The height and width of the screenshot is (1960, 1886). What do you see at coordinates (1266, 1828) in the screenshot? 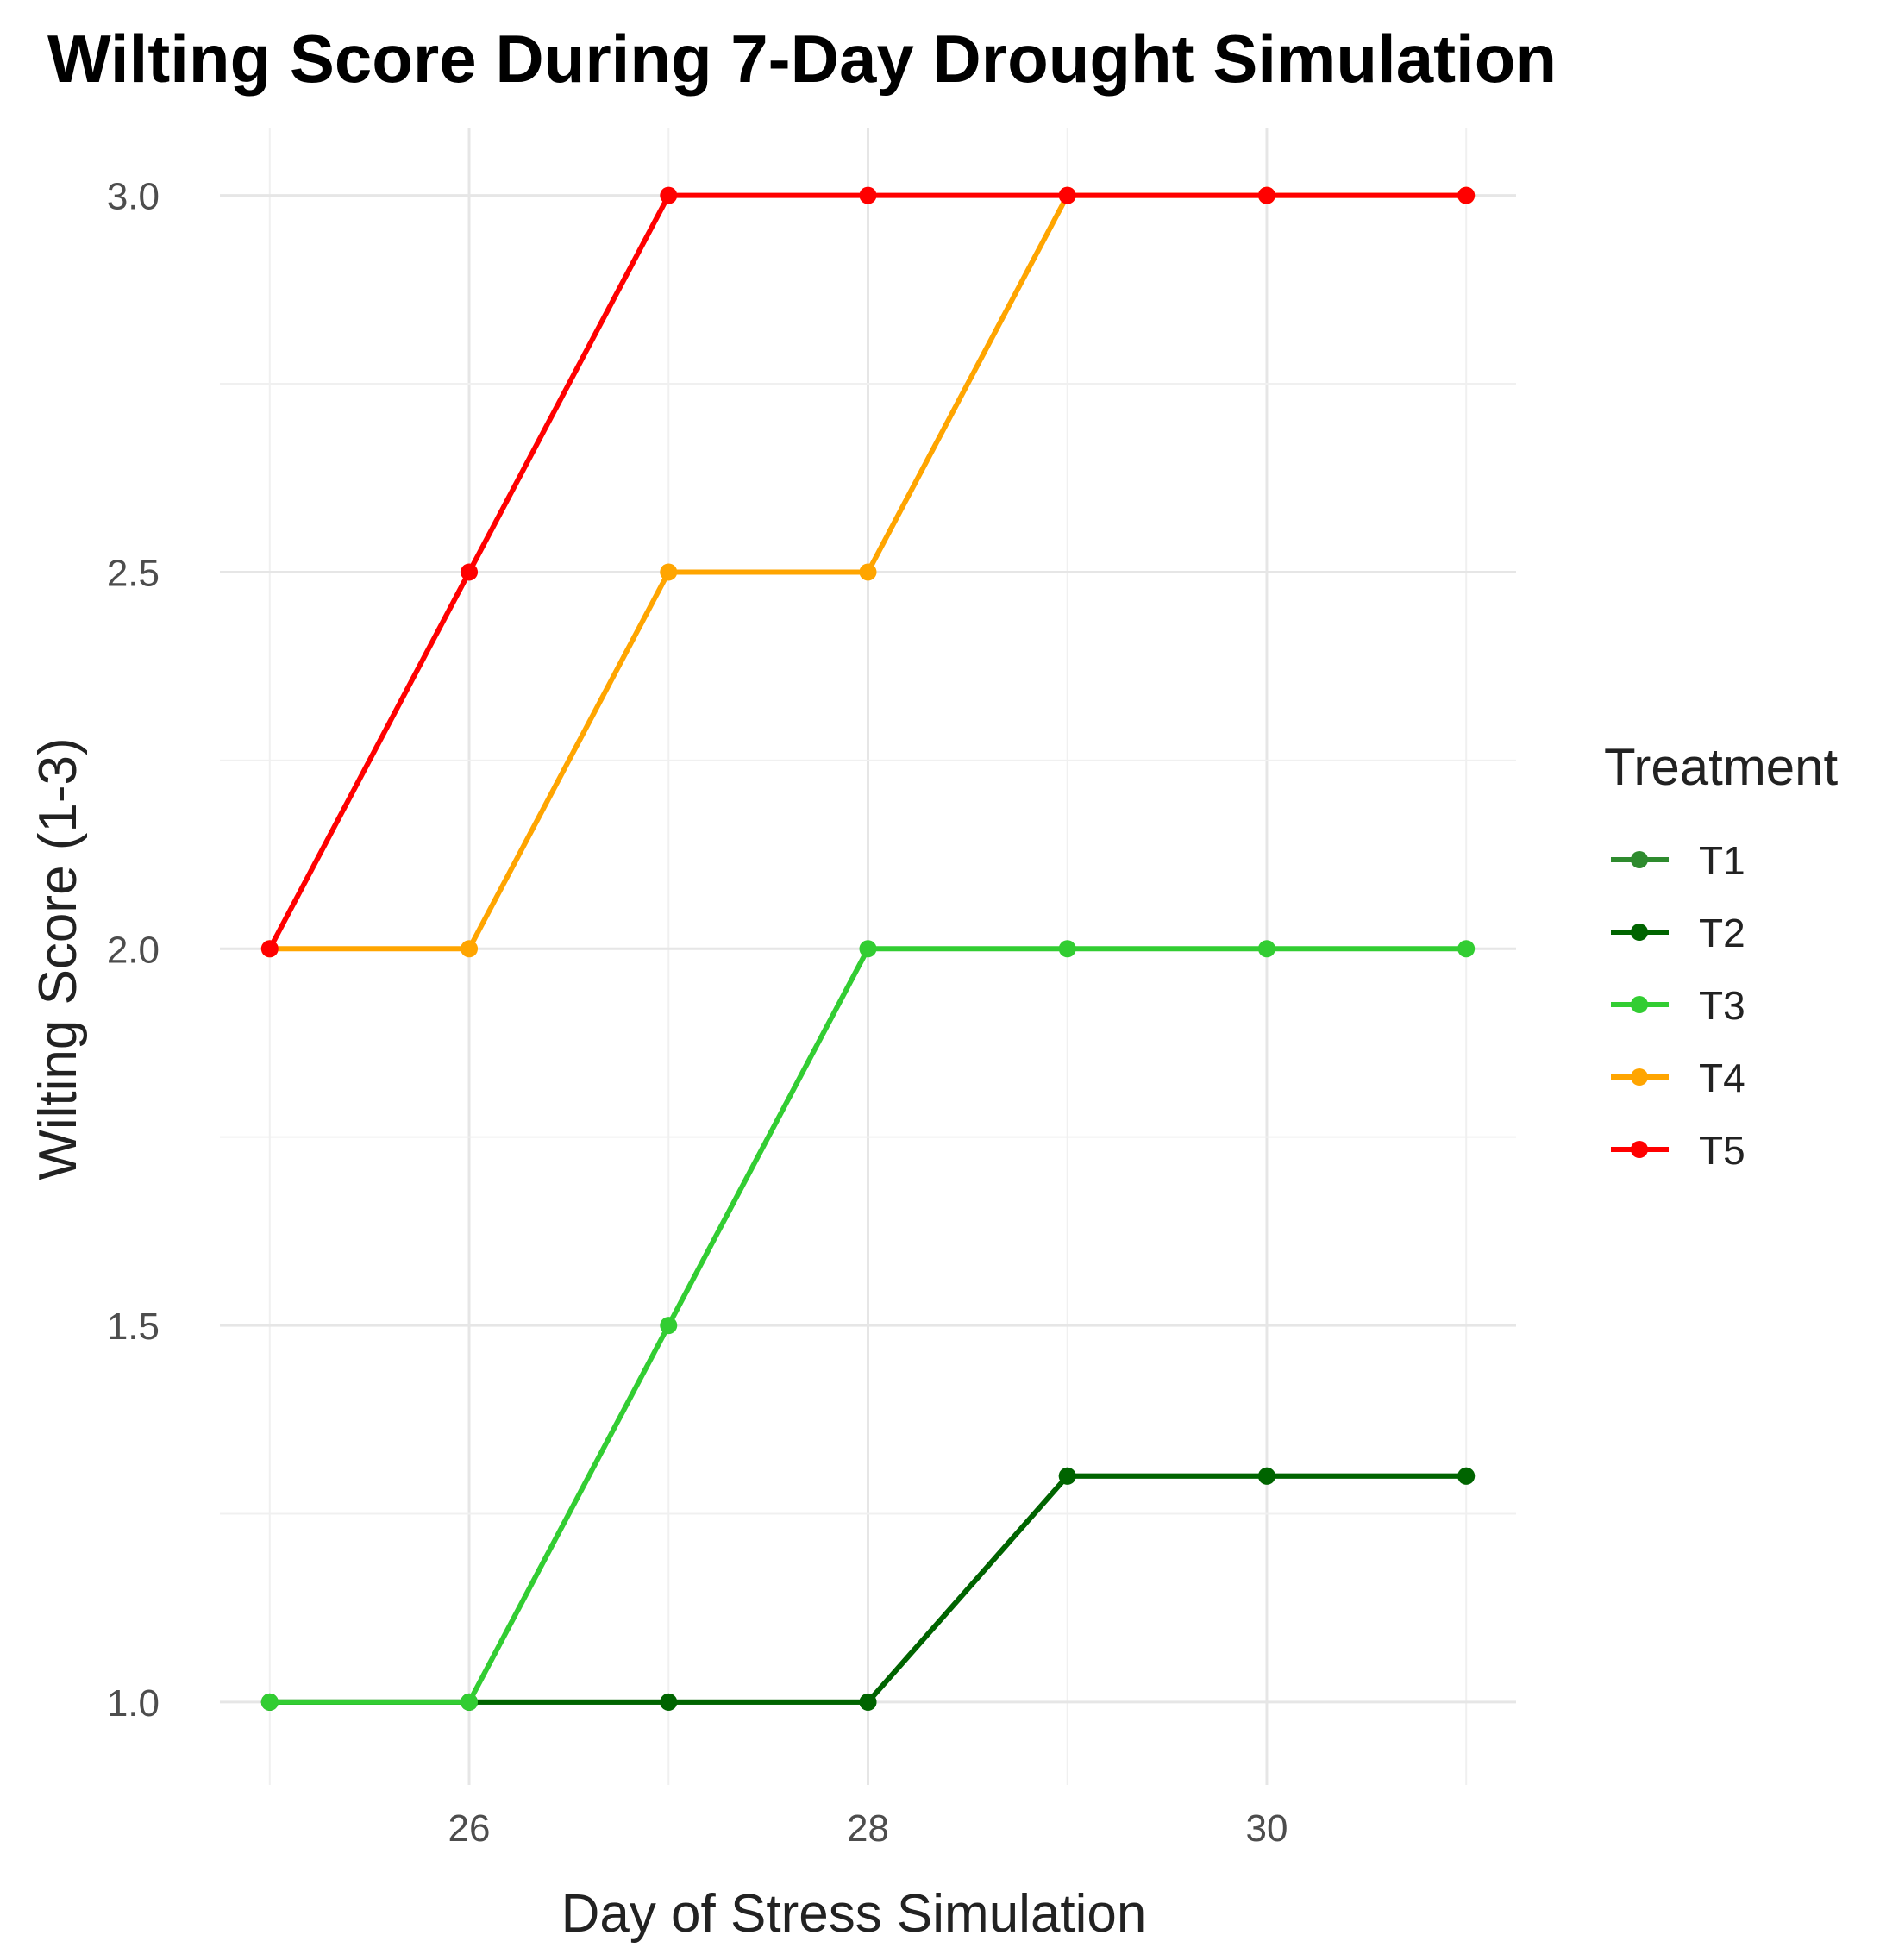
I see `x-tick-label: 30` at bounding box center [1266, 1828].